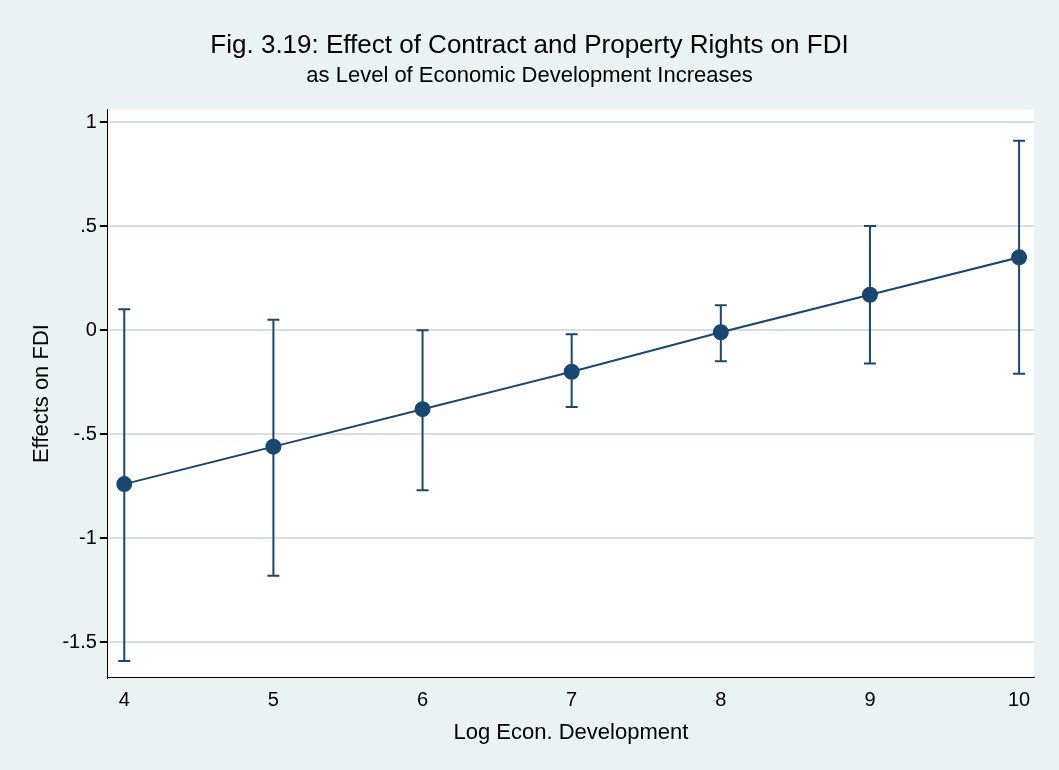 The width and height of the screenshot is (1059, 770). What do you see at coordinates (529, 75) in the screenshot?
I see `chart-subtitle: as Level of Economic Development Increases` at bounding box center [529, 75].